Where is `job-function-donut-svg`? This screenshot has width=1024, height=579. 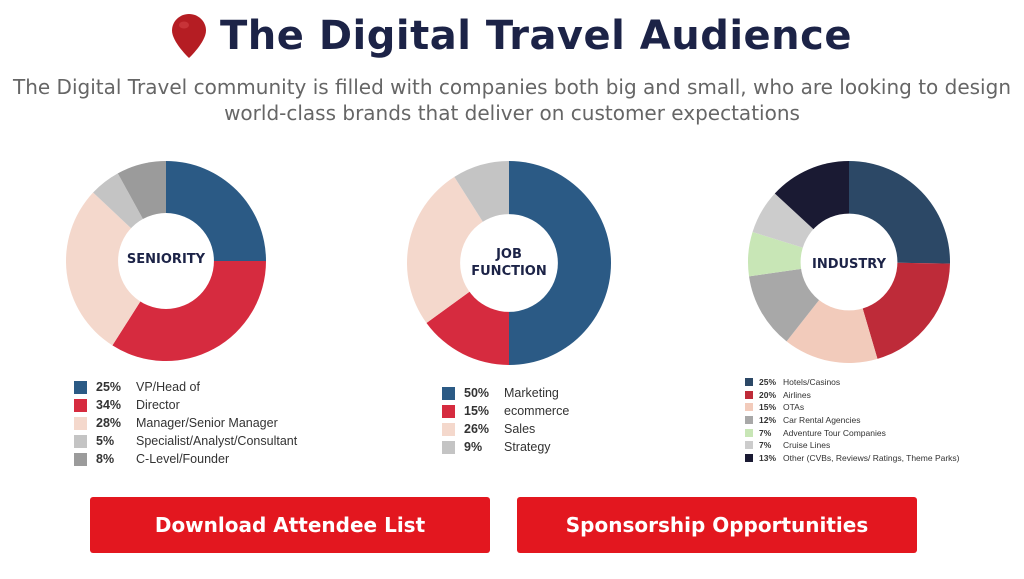 job-function-donut-svg is located at coordinates (508, 263).